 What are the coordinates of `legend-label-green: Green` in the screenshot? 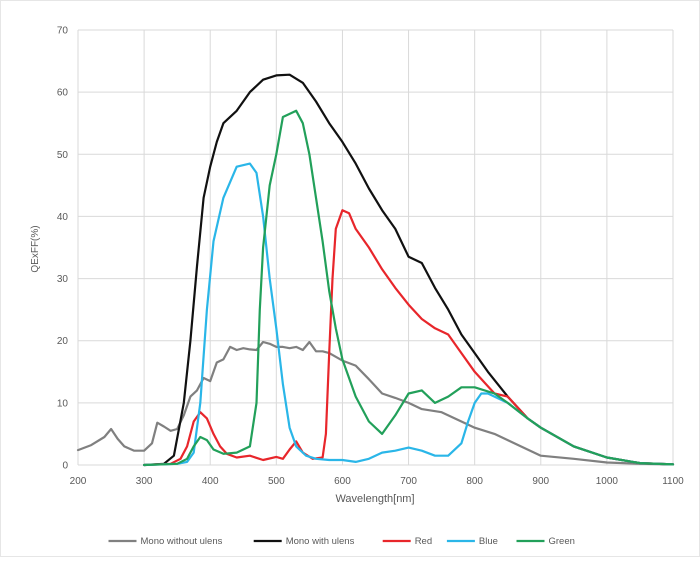 It's located at (562, 541).